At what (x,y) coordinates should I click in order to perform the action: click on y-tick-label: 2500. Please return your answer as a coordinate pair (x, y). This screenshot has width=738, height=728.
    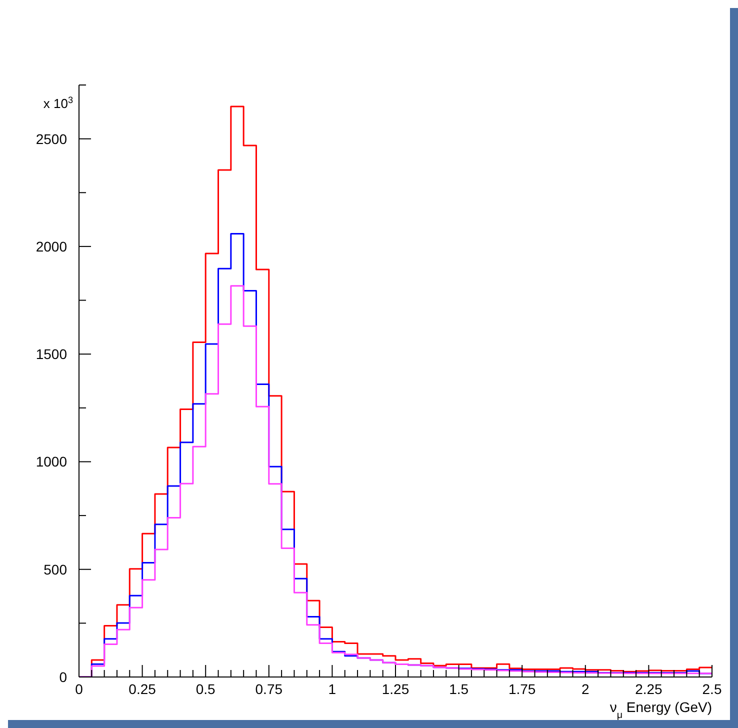
    Looking at the image, I should click on (52, 138).